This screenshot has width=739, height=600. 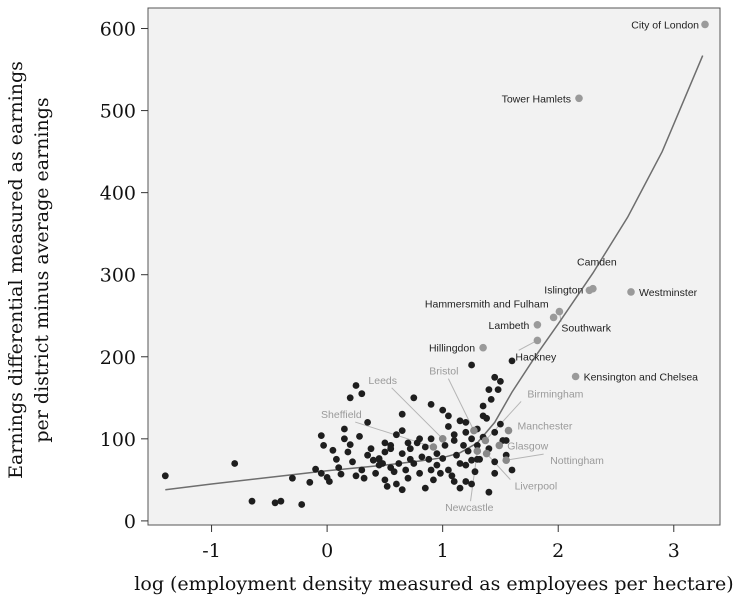 What do you see at coordinates (586, 329) in the screenshot?
I see `label-southwark: Southwark` at bounding box center [586, 329].